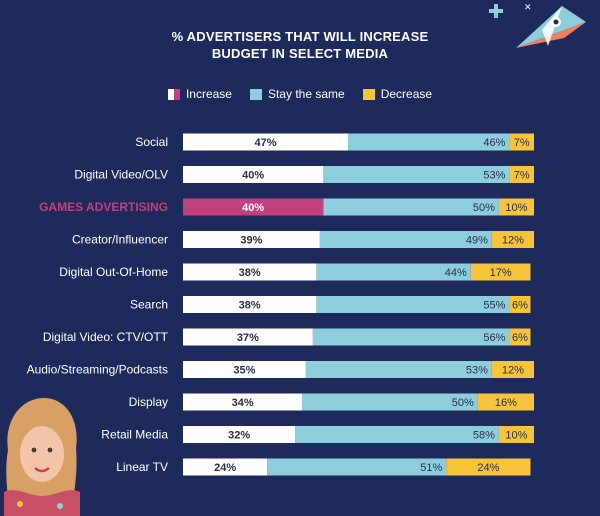 The image size is (600, 516). I want to click on bar-decrease-digital-out-of-home, so click(500, 272).